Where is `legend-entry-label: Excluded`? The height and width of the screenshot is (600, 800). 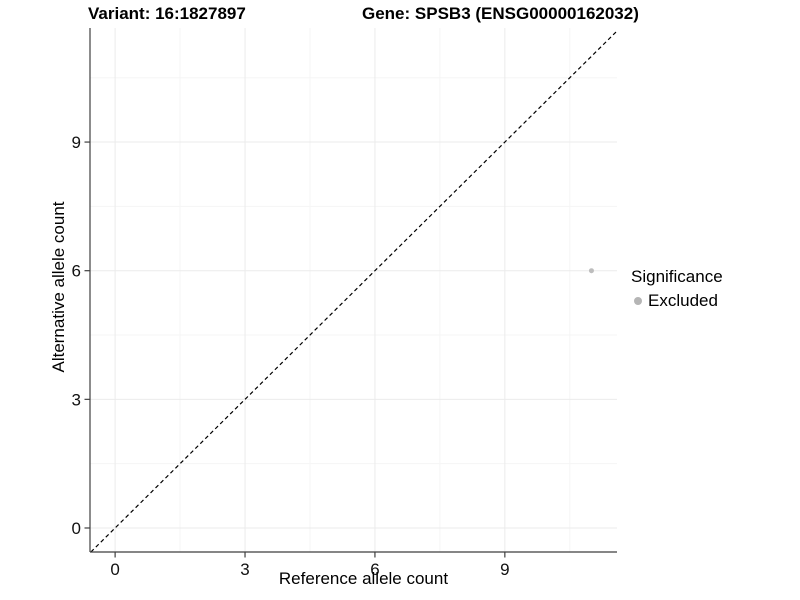 legend-entry-label: Excluded is located at coordinates (683, 300).